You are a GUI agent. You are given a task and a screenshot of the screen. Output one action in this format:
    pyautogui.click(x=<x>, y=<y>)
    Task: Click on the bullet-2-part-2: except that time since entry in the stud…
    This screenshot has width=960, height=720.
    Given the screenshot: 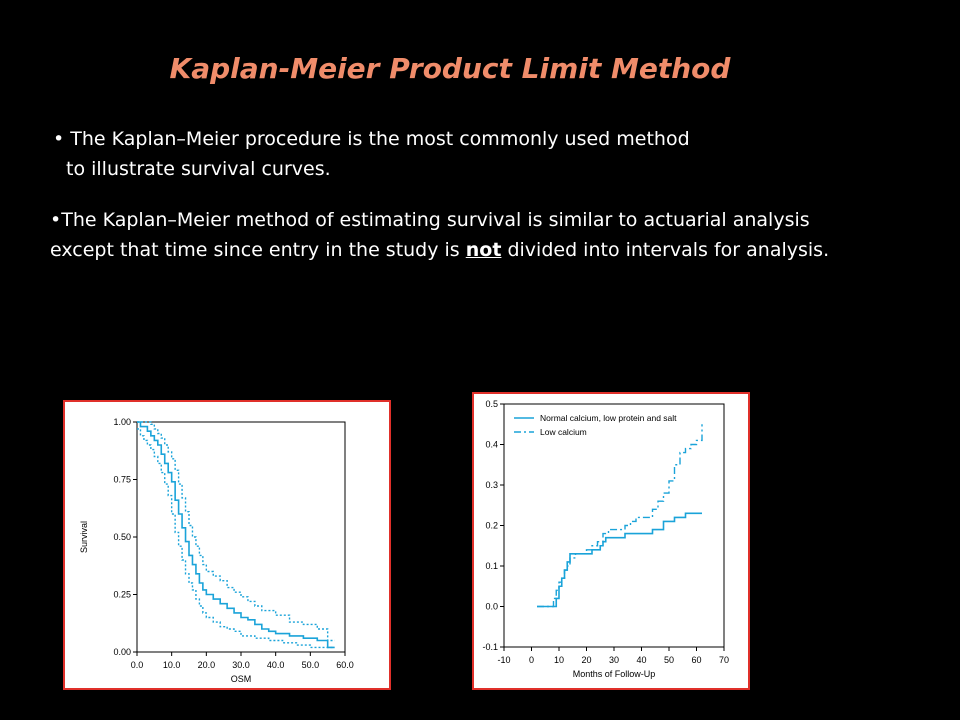 What is the action you would take?
    pyautogui.click(x=258, y=250)
    